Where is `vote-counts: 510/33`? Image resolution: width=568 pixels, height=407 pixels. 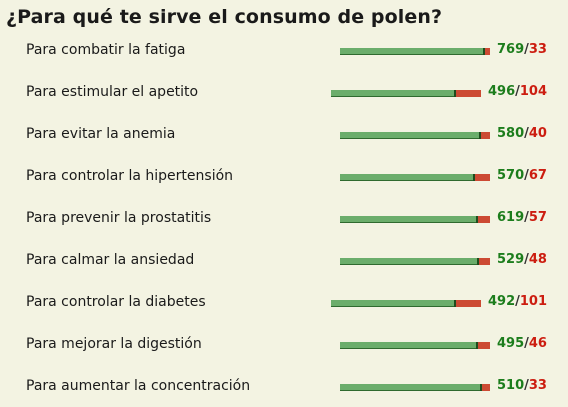 vote-counts: 510/33 is located at coordinates (522, 385).